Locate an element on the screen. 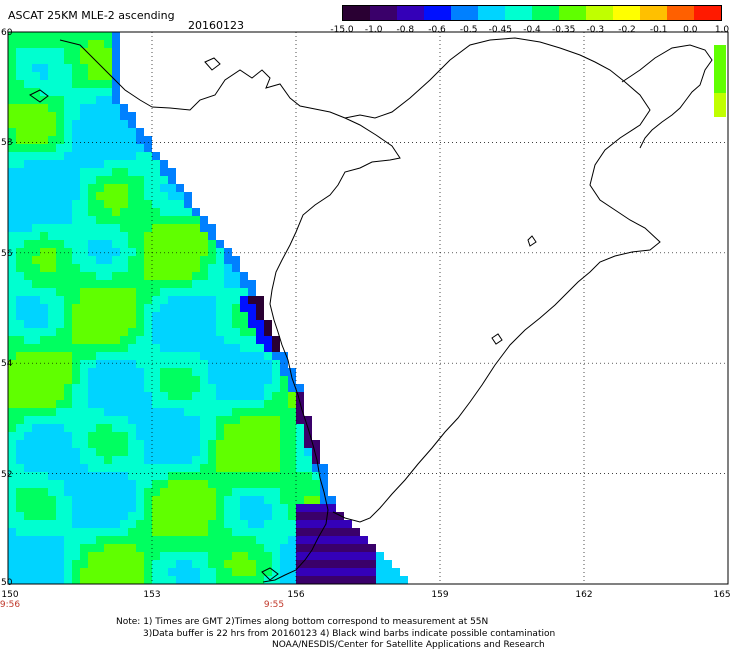 The height and width of the screenshot is (650, 740). colorbar-label: -0.3 is located at coordinates (595, 30).